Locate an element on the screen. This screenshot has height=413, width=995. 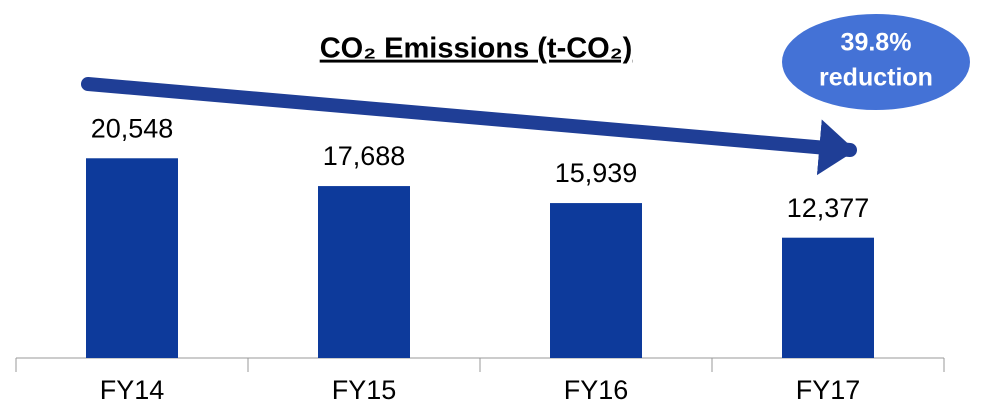
annotation-line: 39.8% is located at coordinates (876, 43).